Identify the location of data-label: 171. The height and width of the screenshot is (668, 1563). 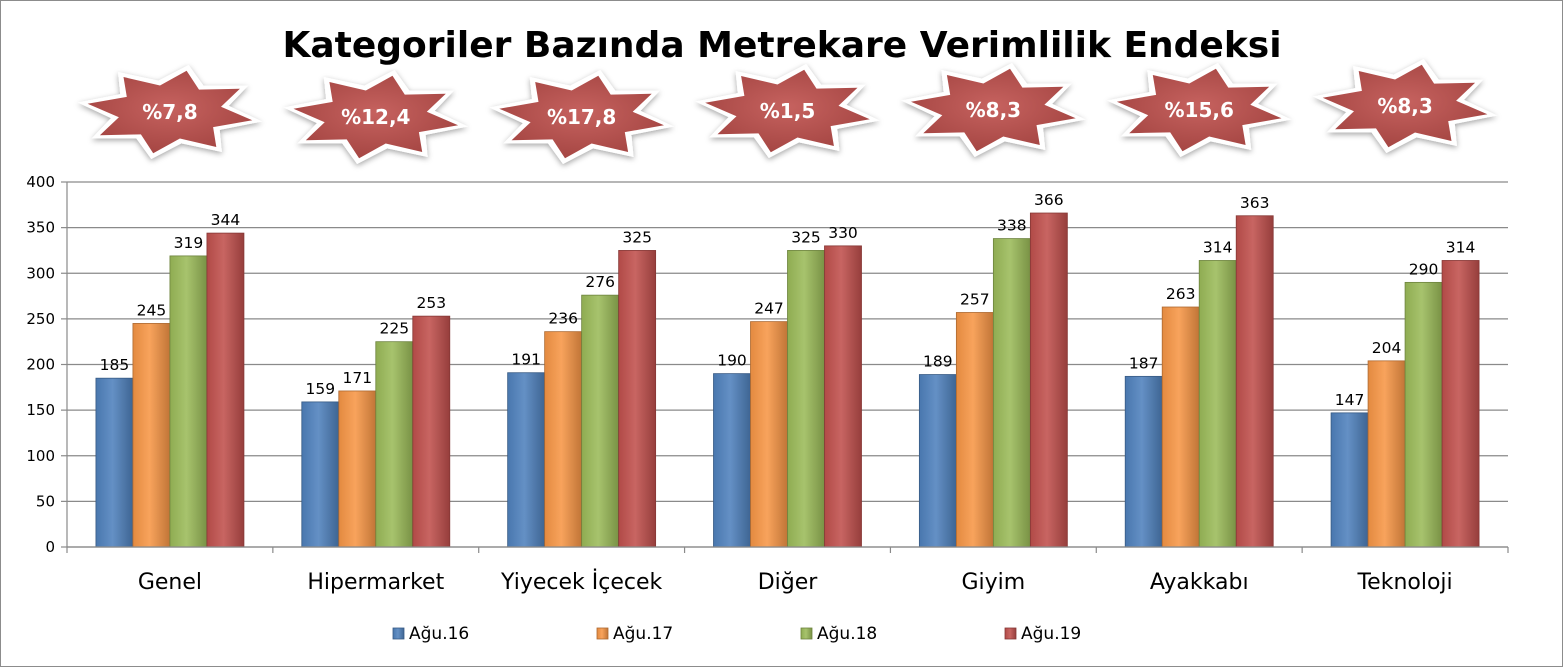
(357, 378).